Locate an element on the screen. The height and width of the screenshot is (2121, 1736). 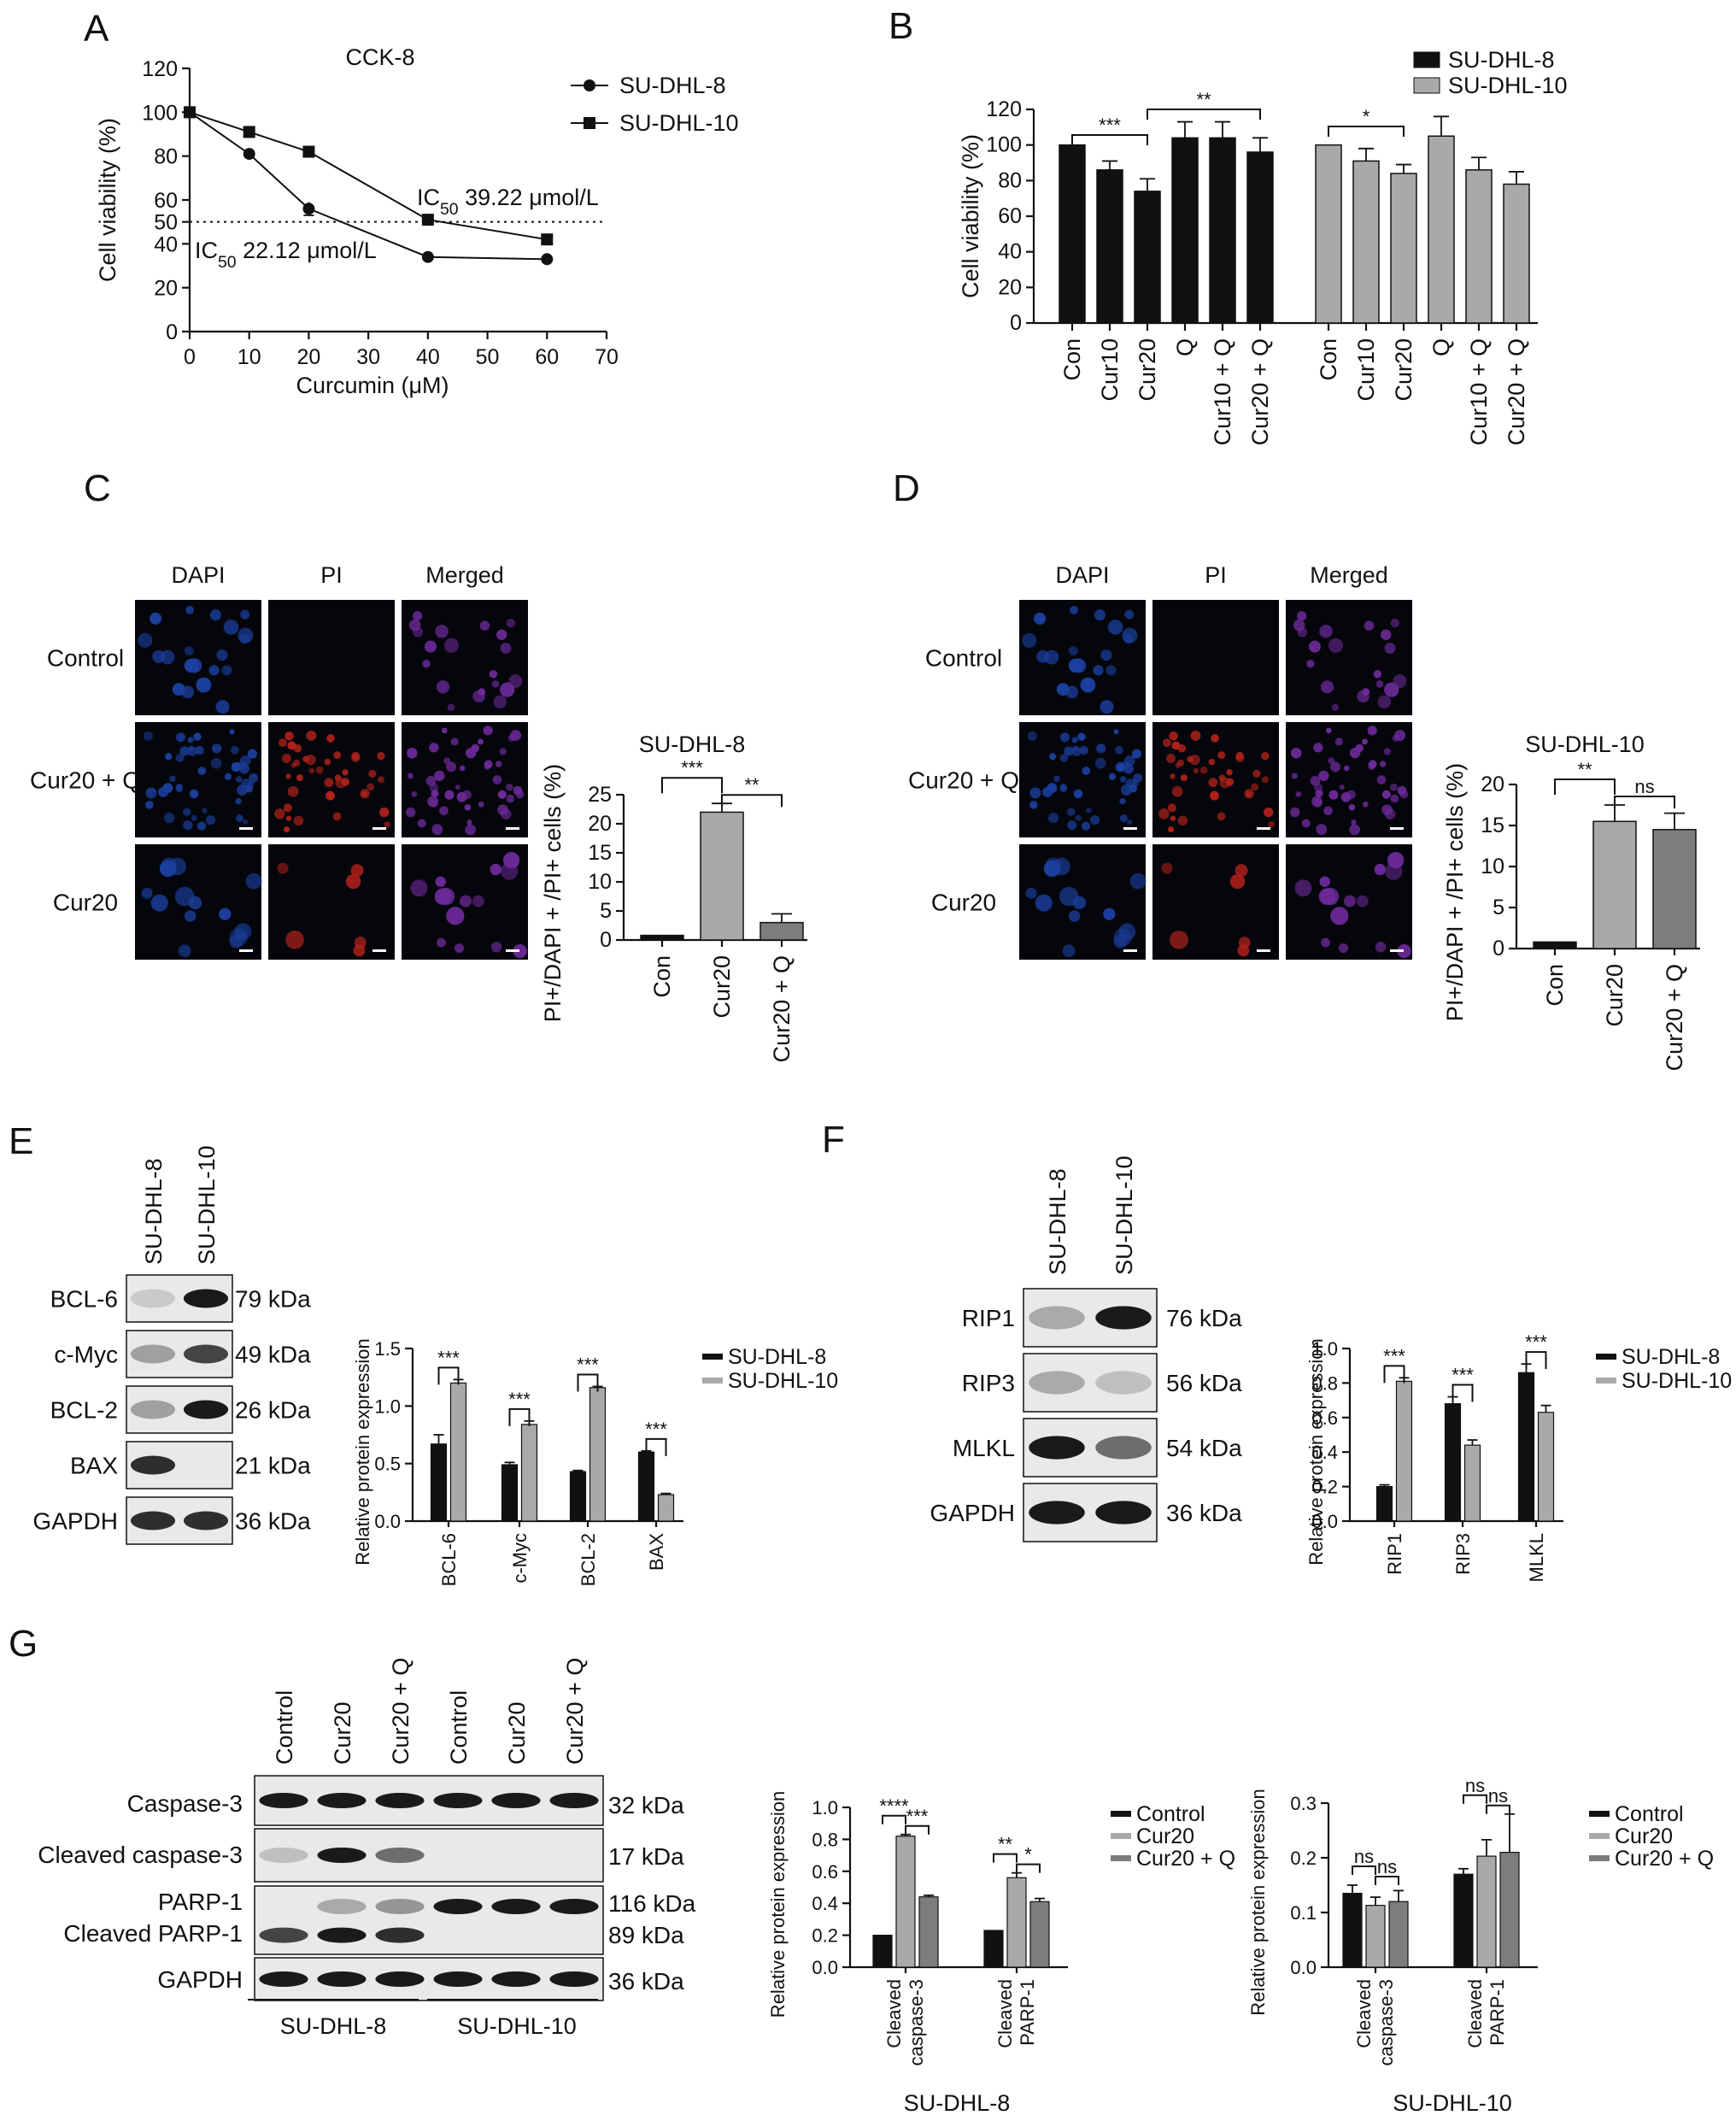
protein-label: BCL-2 is located at coordinates (84, 1410).